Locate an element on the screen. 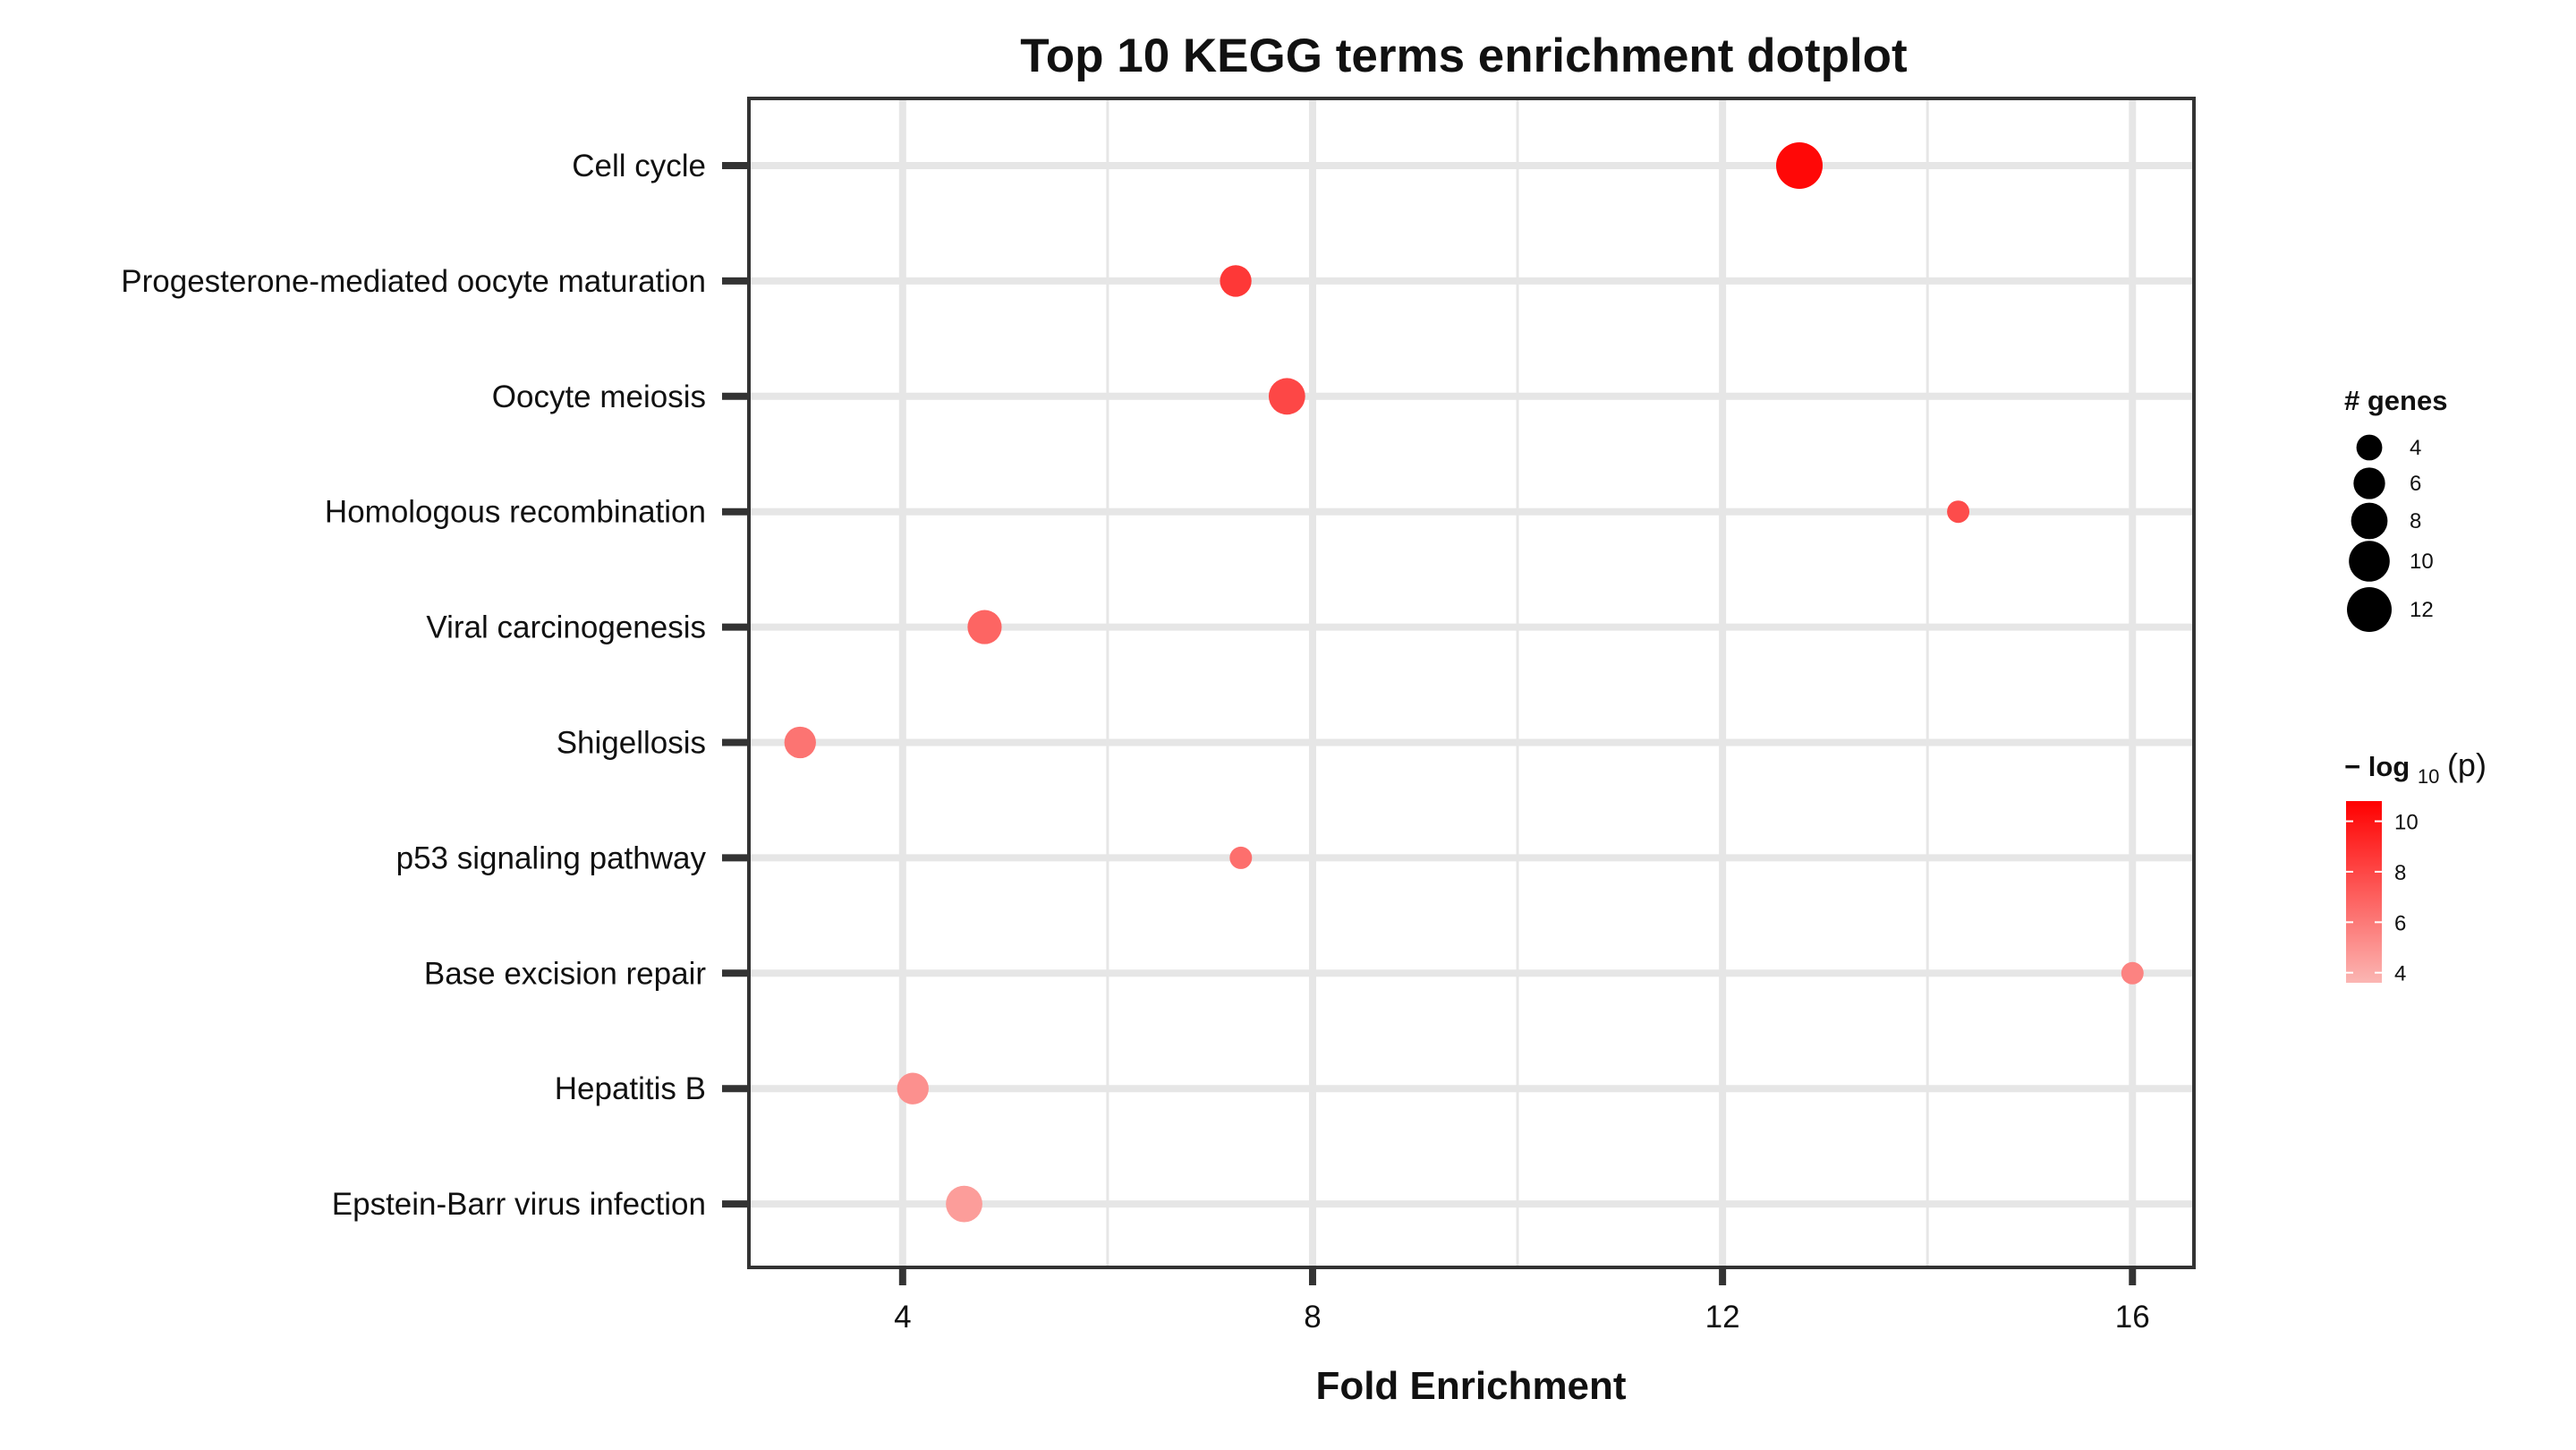 This screenshot has height=1450, width=2576. color-legend-title-subscript: 10 is located at coordinates (2428, 776).